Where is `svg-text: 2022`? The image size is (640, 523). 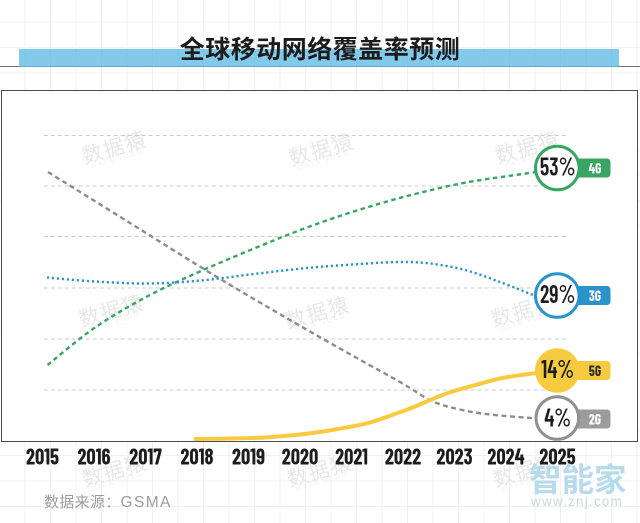 svg-text: 2022 is located at coordinates (403, 455).